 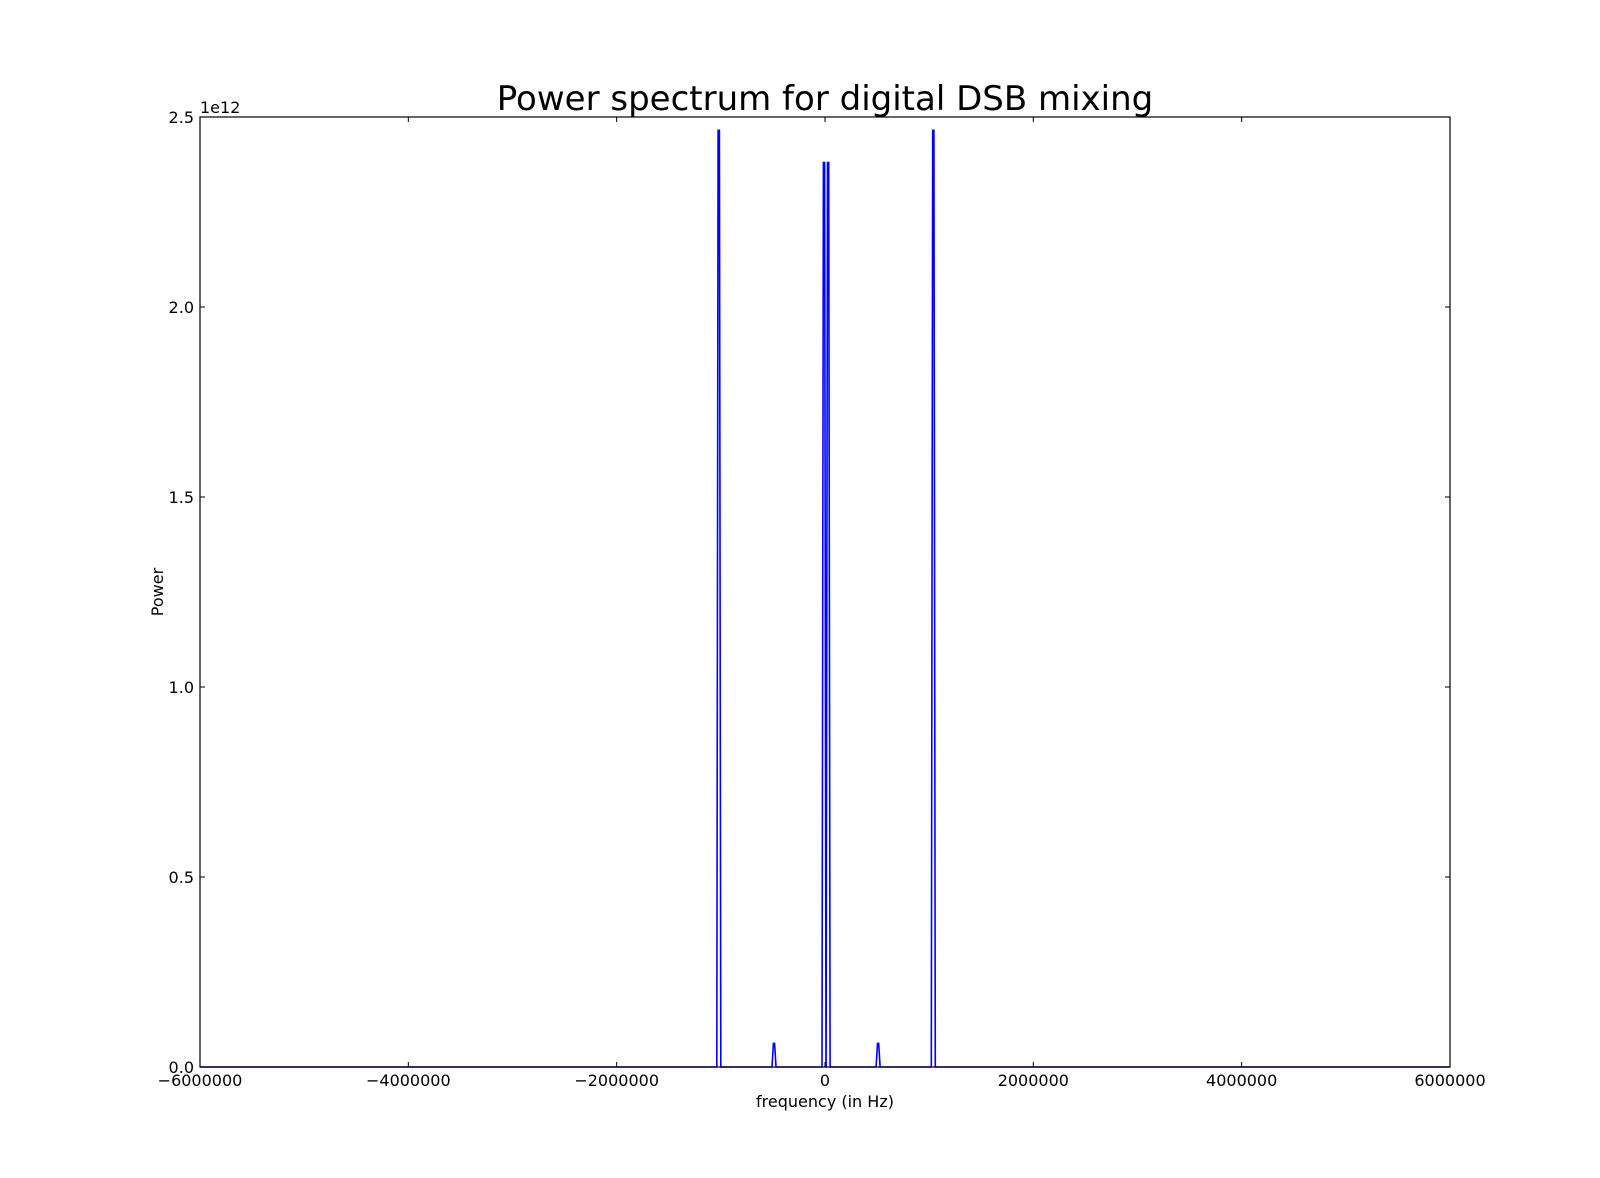 I want to click on y-axis-label: Power, so click(x=157, y=591).